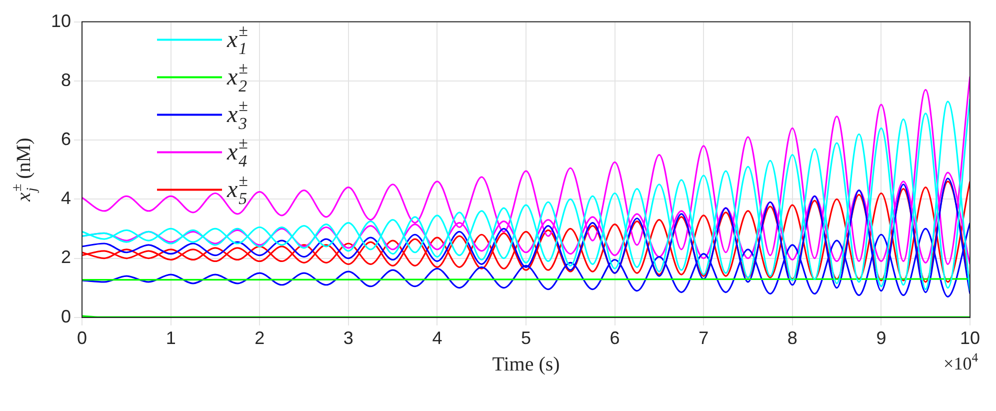 The height and width of the screenshot is (411, 996). I want to click on x-tick-label: 9, so click(881, 338).